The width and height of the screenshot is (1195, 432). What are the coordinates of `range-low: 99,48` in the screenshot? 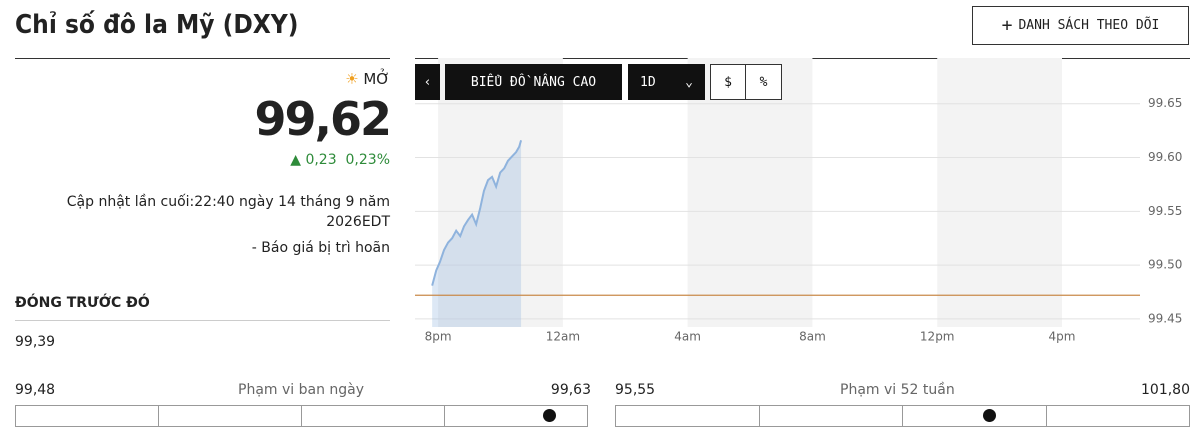 It's located at (35, 390).